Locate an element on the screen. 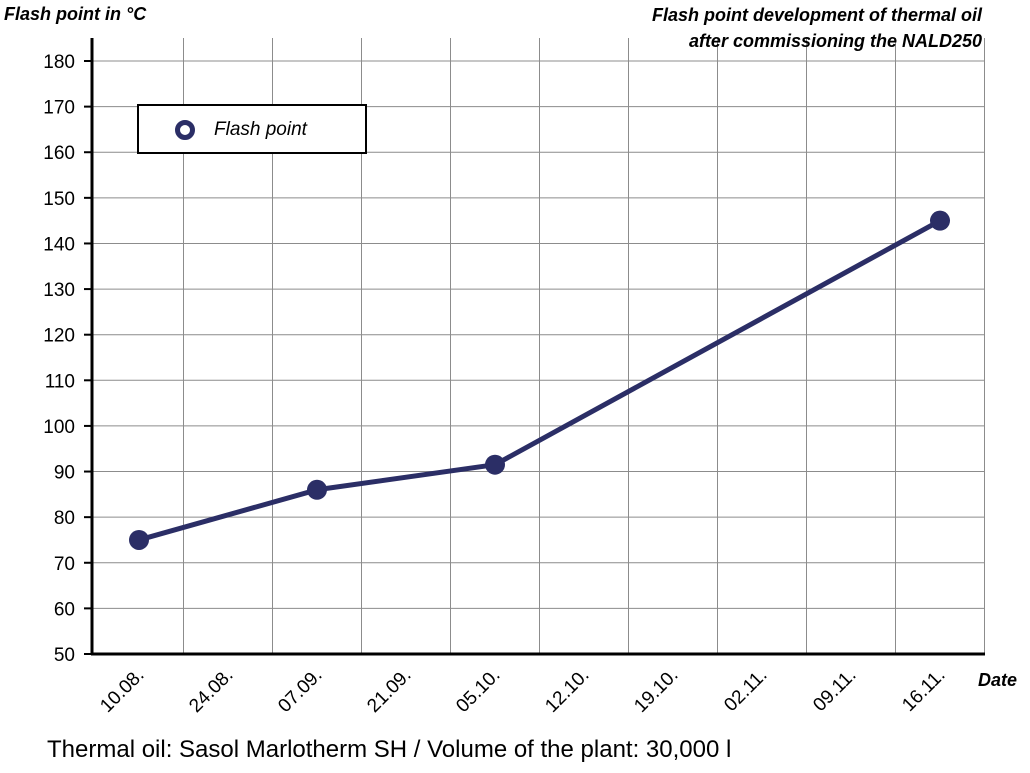  y-axis-label: Flash point in °C is located at coordinates (75, 14).